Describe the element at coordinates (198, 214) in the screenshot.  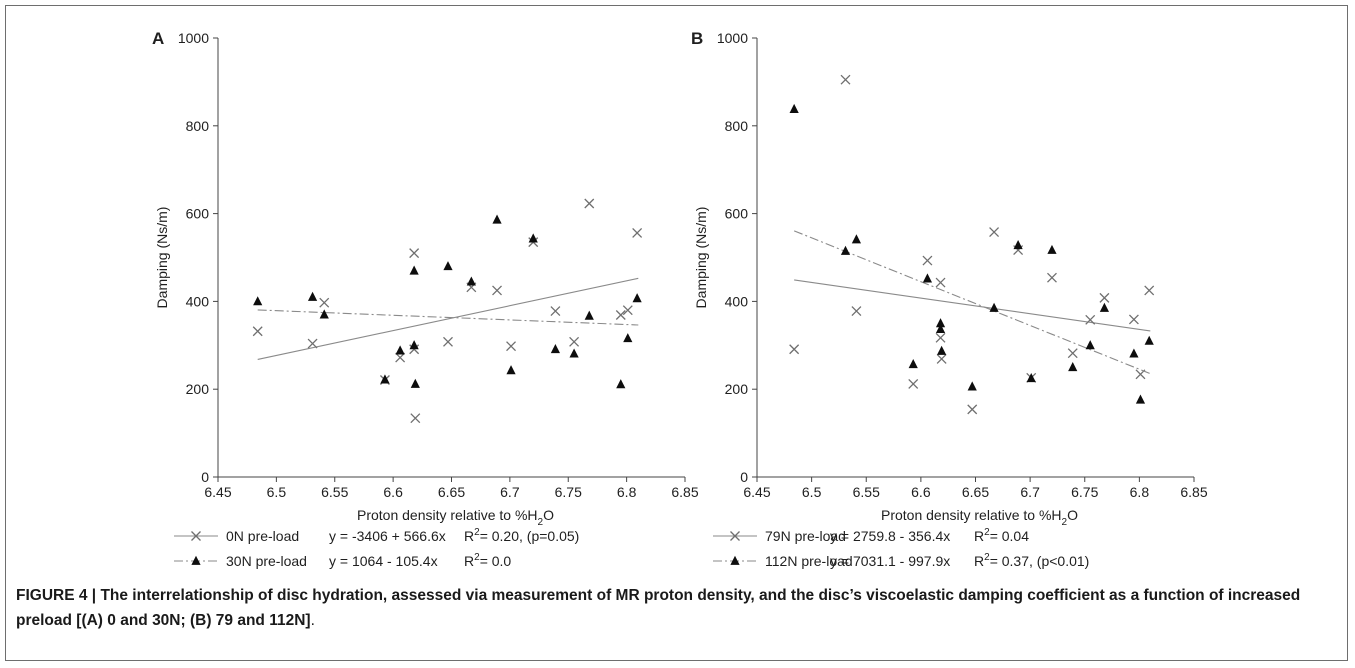
I see `y-tick-label: 600` at that location.